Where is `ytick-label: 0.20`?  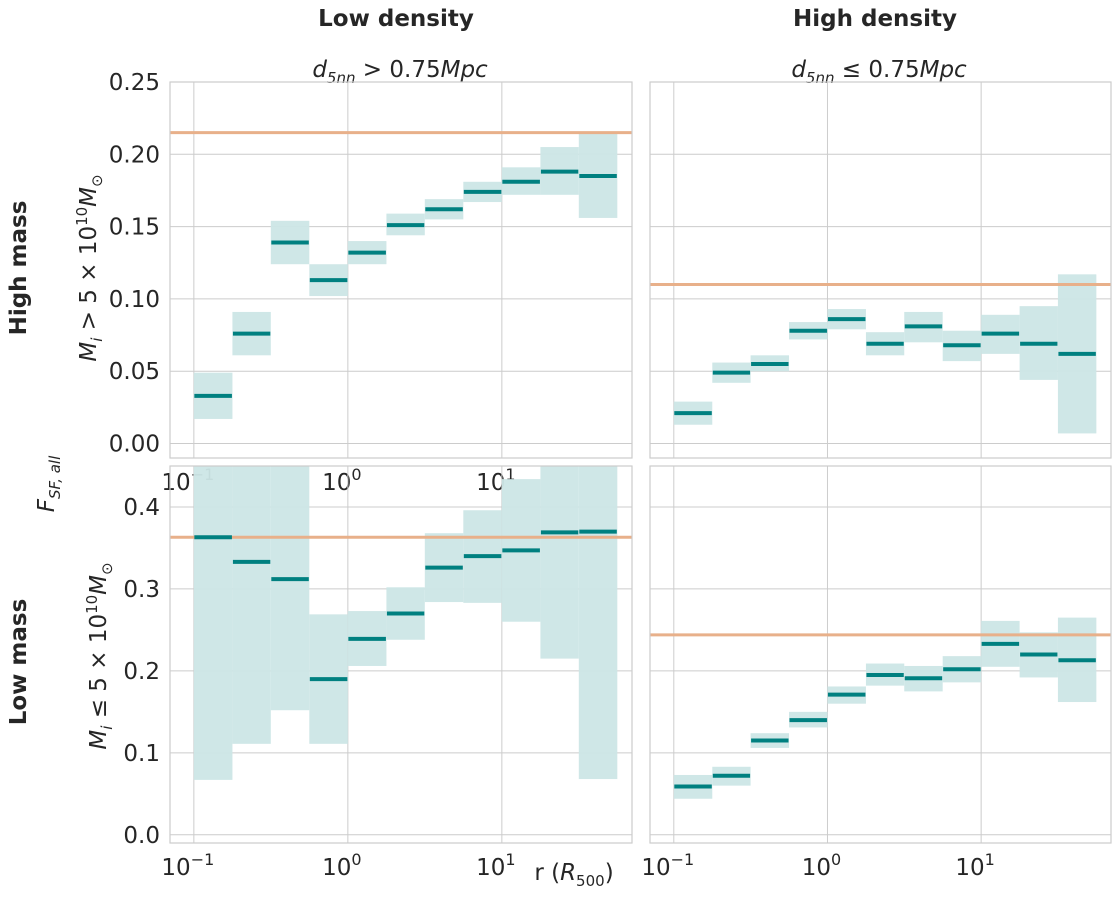 ytick-label: 0.20 is located at coordinates (134, 155).